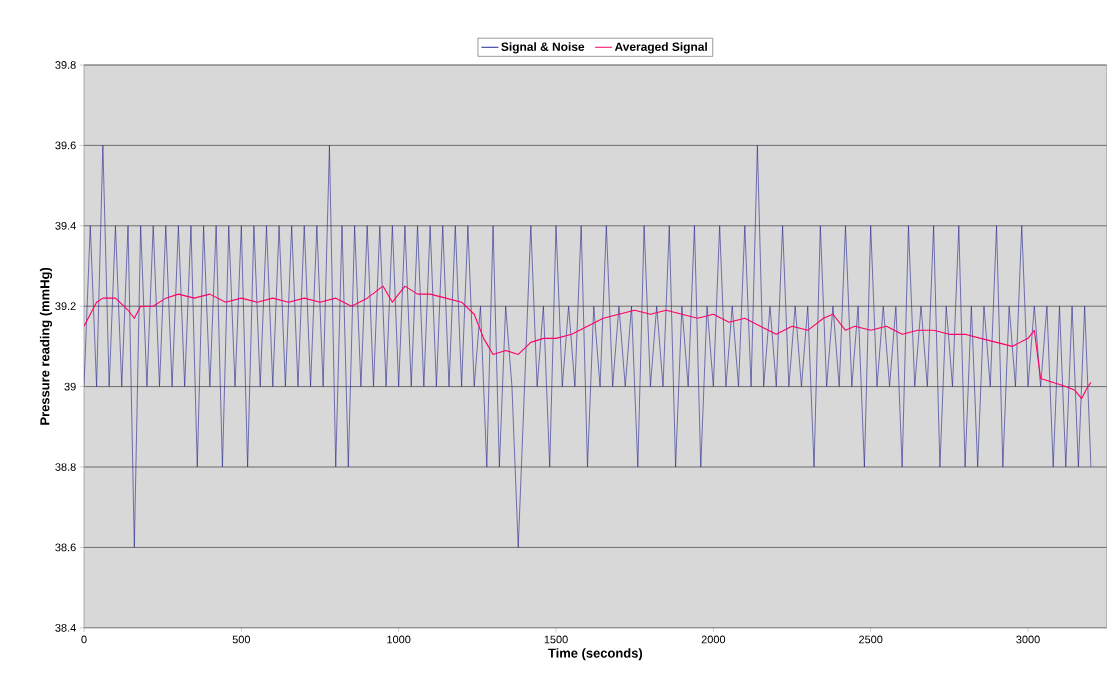 The image size is (1107, 693). I want to click on y-tick-label: 38.4, so click(65, 628).